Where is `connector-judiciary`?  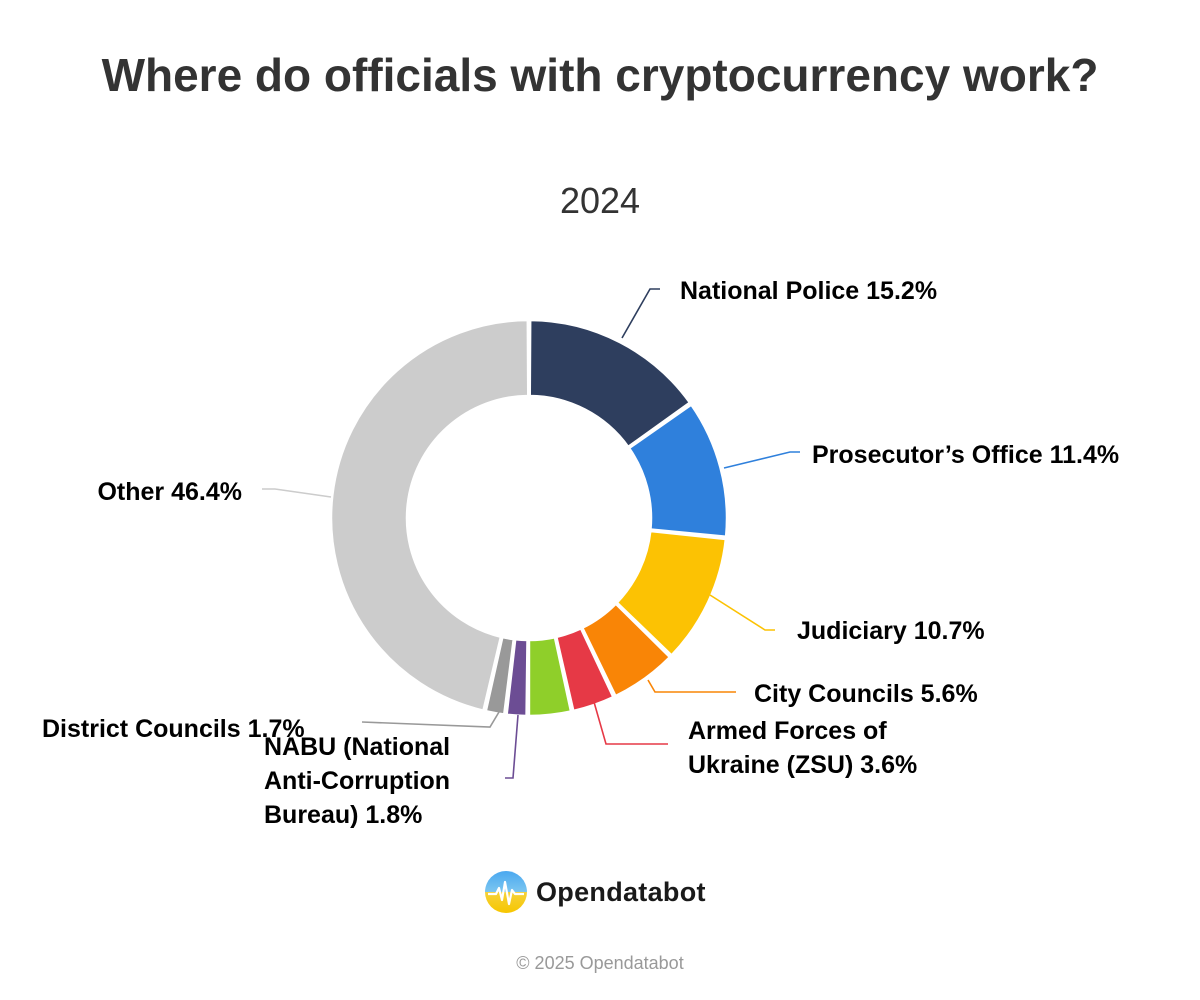 connector-judiciary is located at coordinates (742, 612).